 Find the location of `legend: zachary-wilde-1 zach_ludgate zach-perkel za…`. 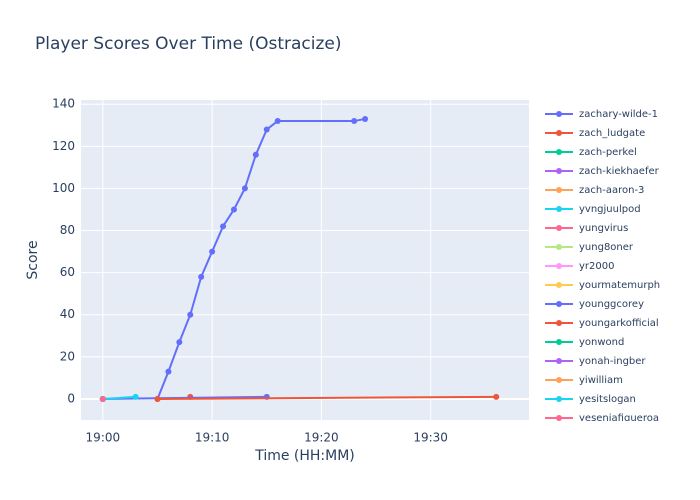

legend: zachary-wilde-1 zach_ludgate zach-perkel za… is located at coordinates (602, 266).